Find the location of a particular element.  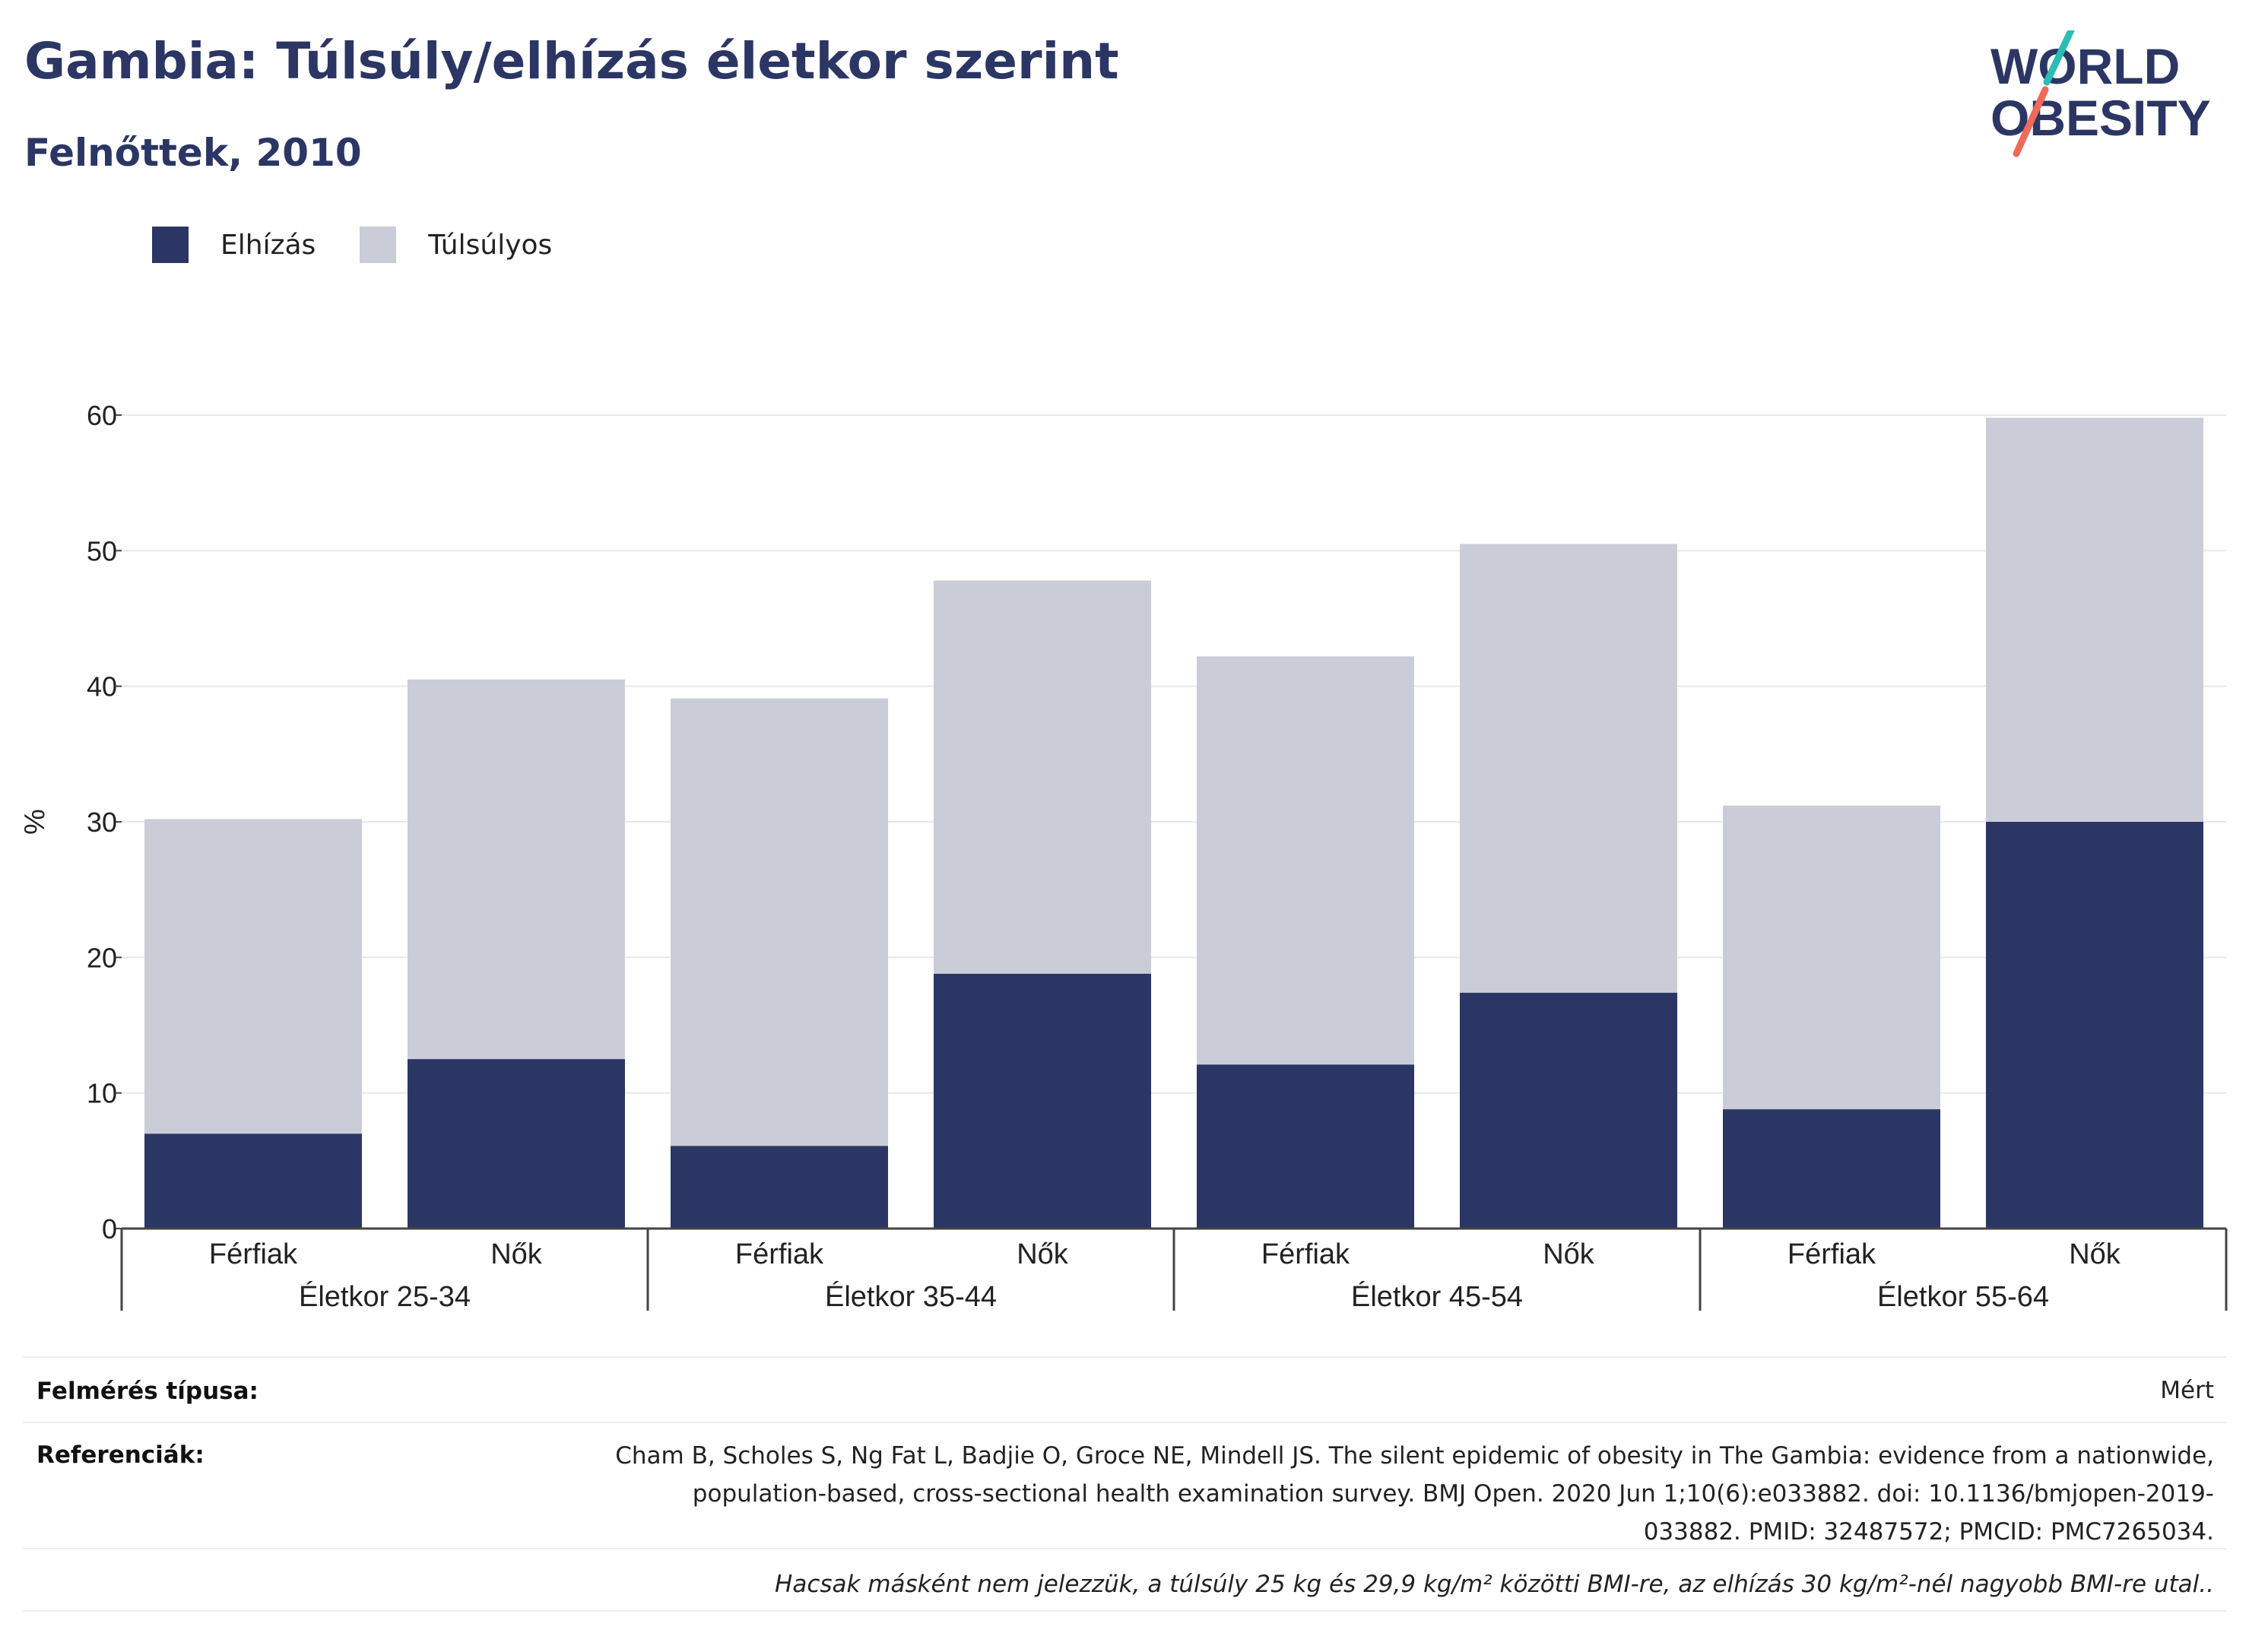

legend-item-elhizas: Elhízás is located at coordinates (234, 245).